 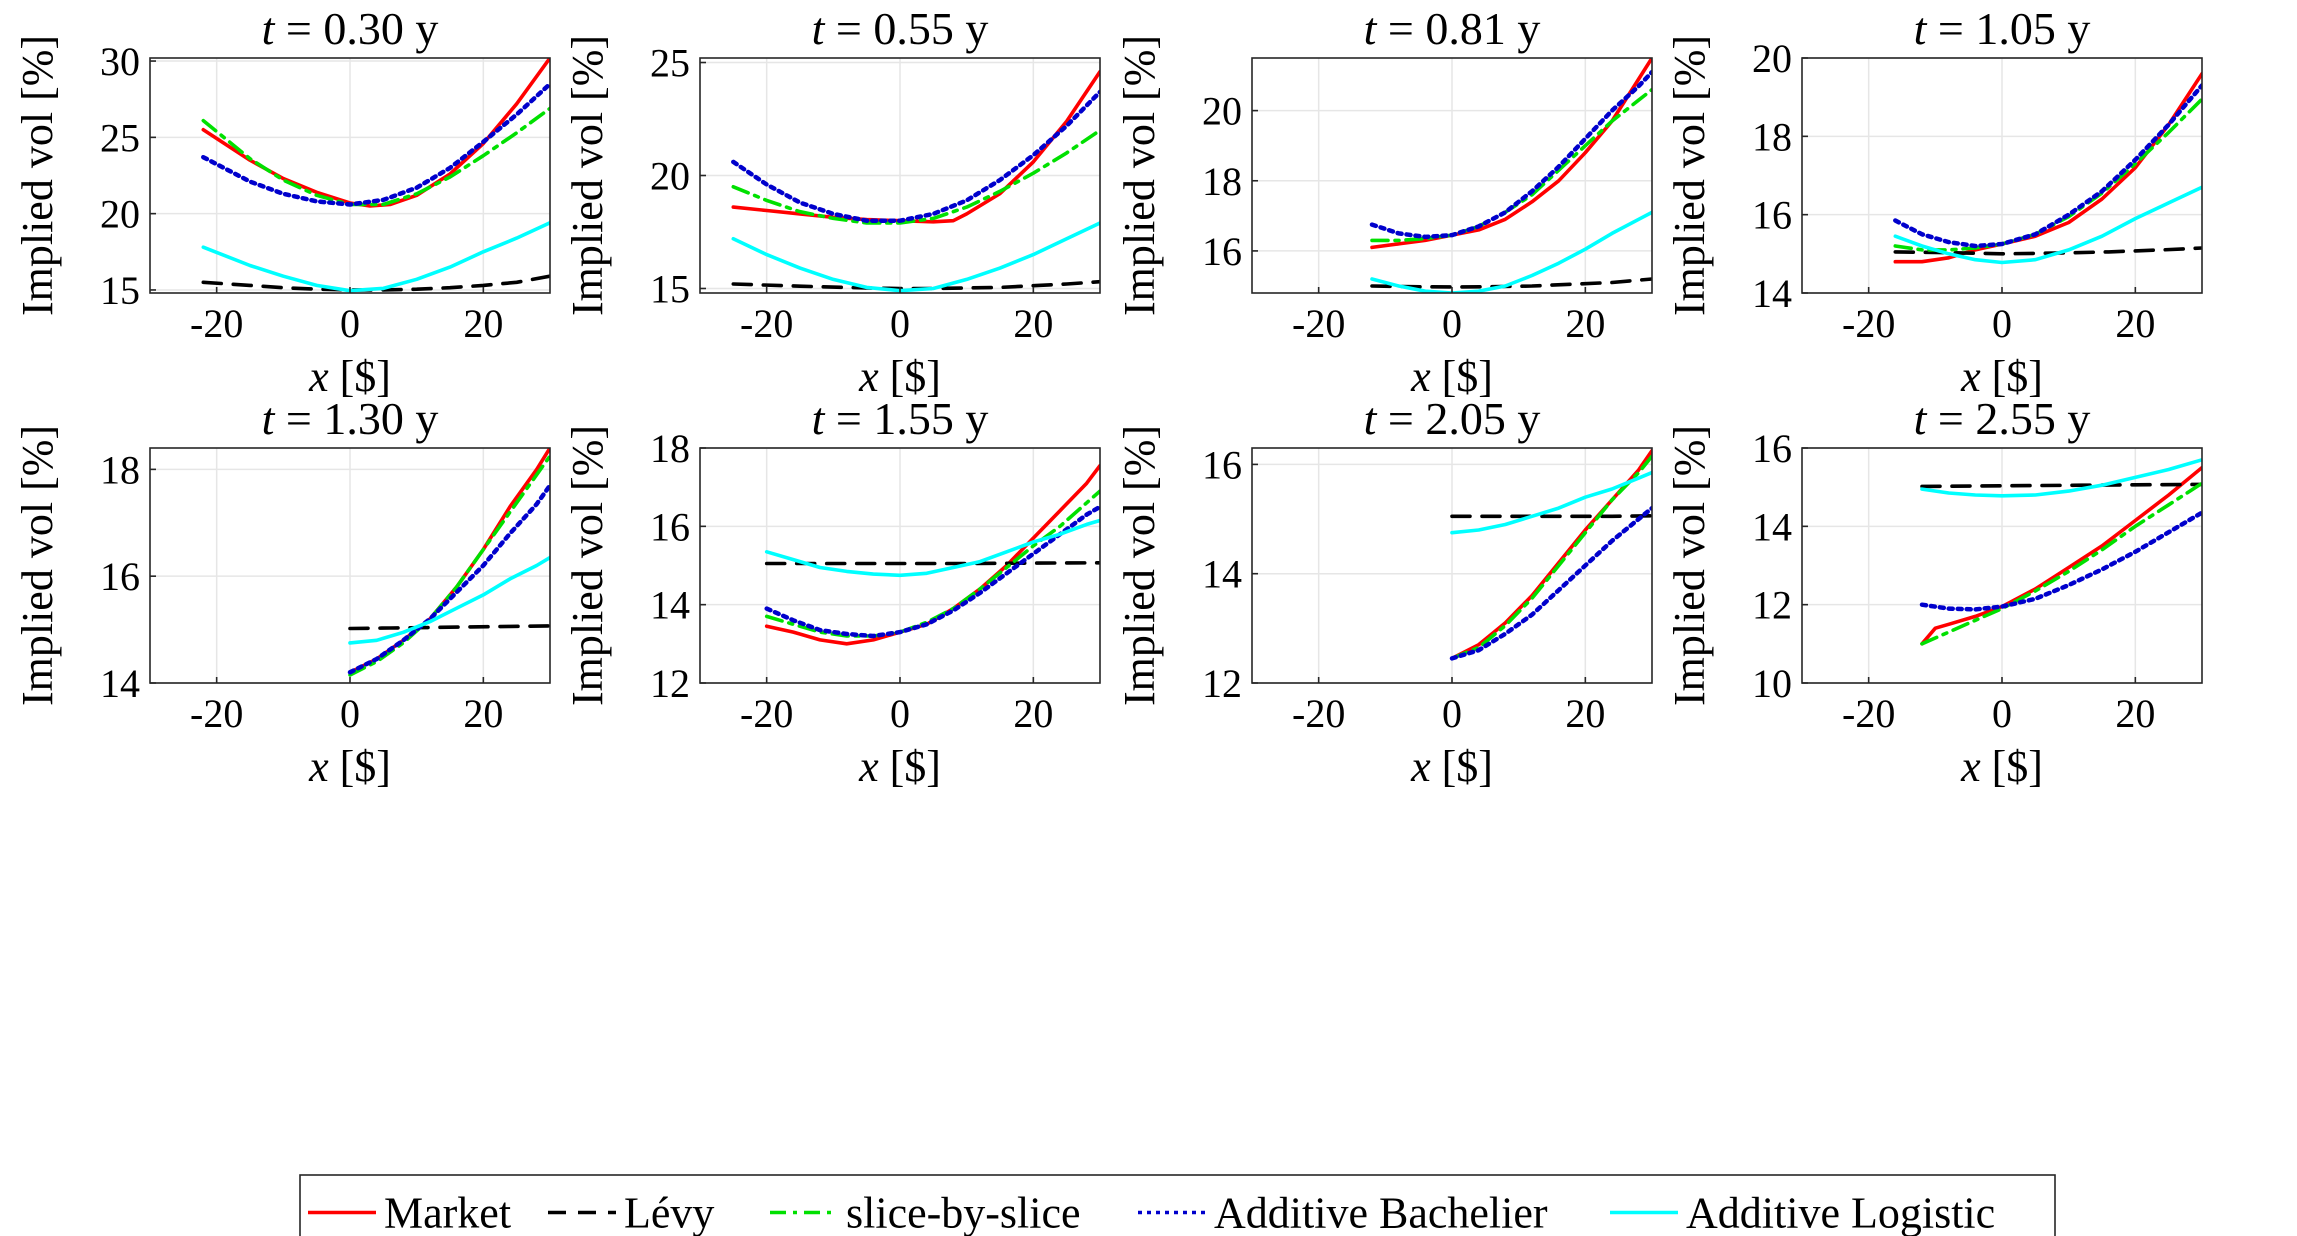 I want to click on legend-label: slice-by-slice, so click(x=963, y=1212).